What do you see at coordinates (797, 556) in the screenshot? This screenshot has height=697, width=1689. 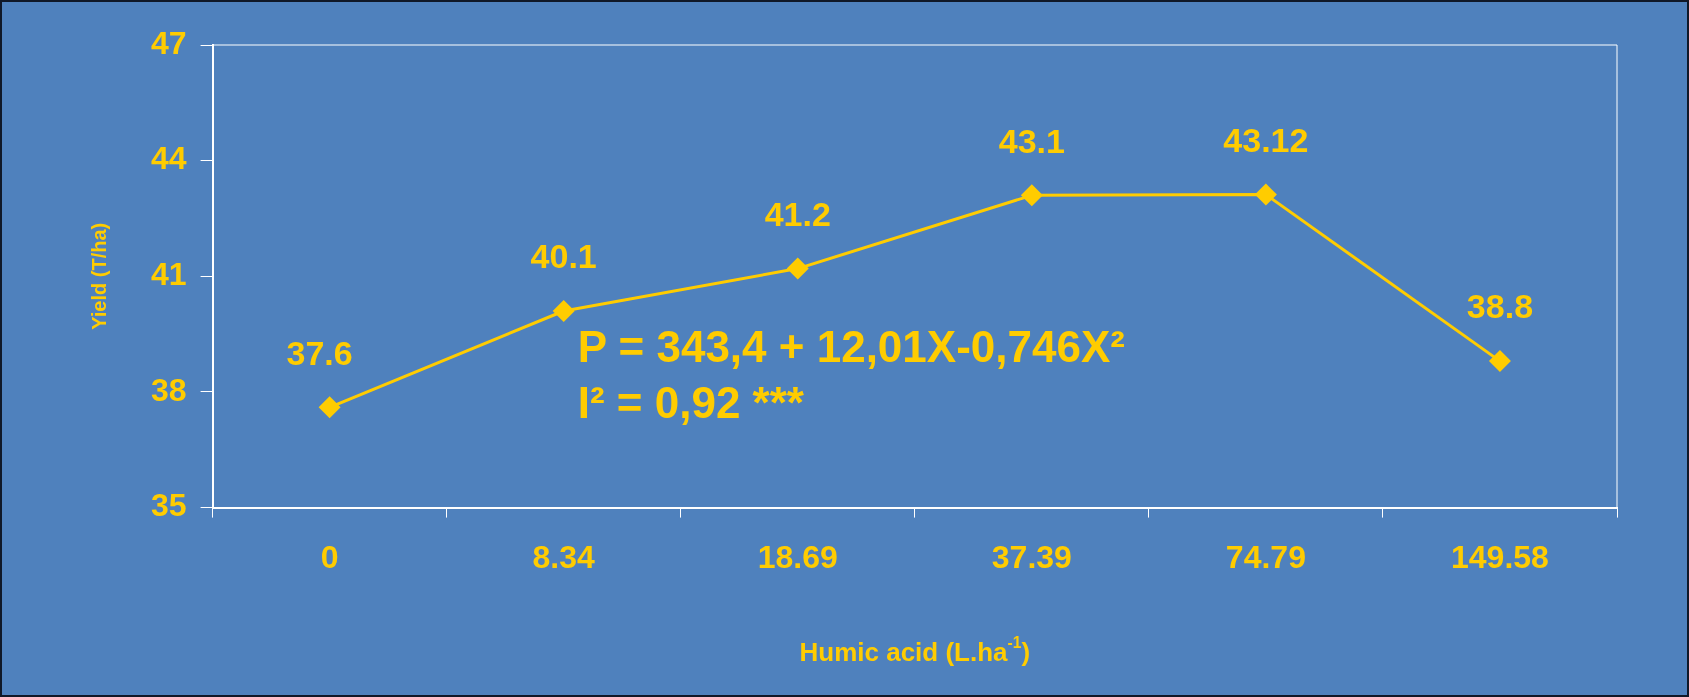 I see `x-tick-label: 18.69` at bounding box center [797, 556].